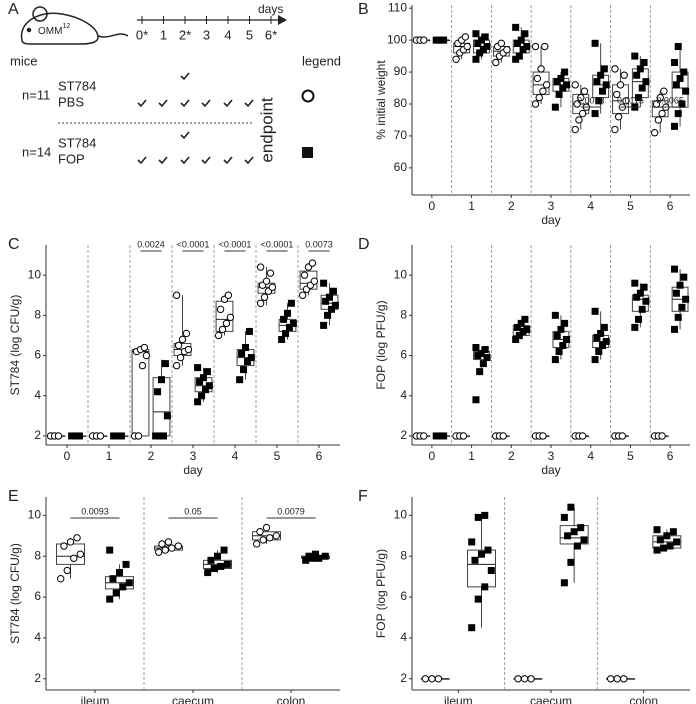 This screenshot has width=696, height=704. Describe the element at coordinates (403, 355) in the screenshot. I see `y-tick-label: 6` at that location.